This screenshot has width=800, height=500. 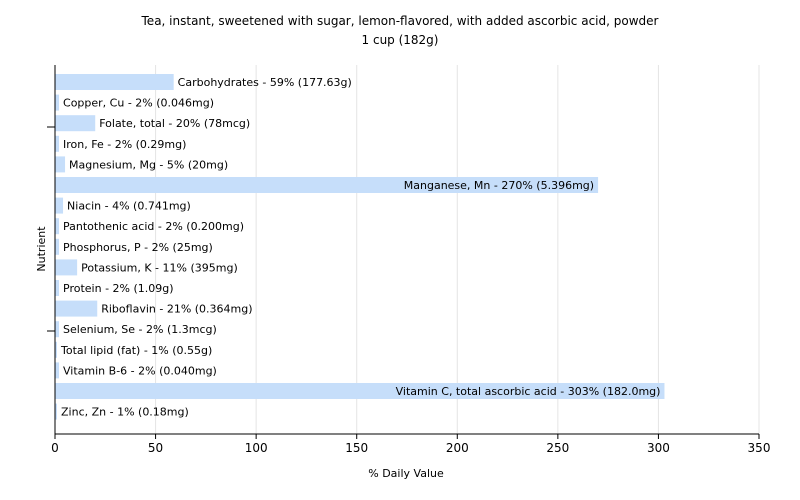 I want to click on bar-label: Total lipid (fat) - 1% (0.55g), so click(x=136, y=350).